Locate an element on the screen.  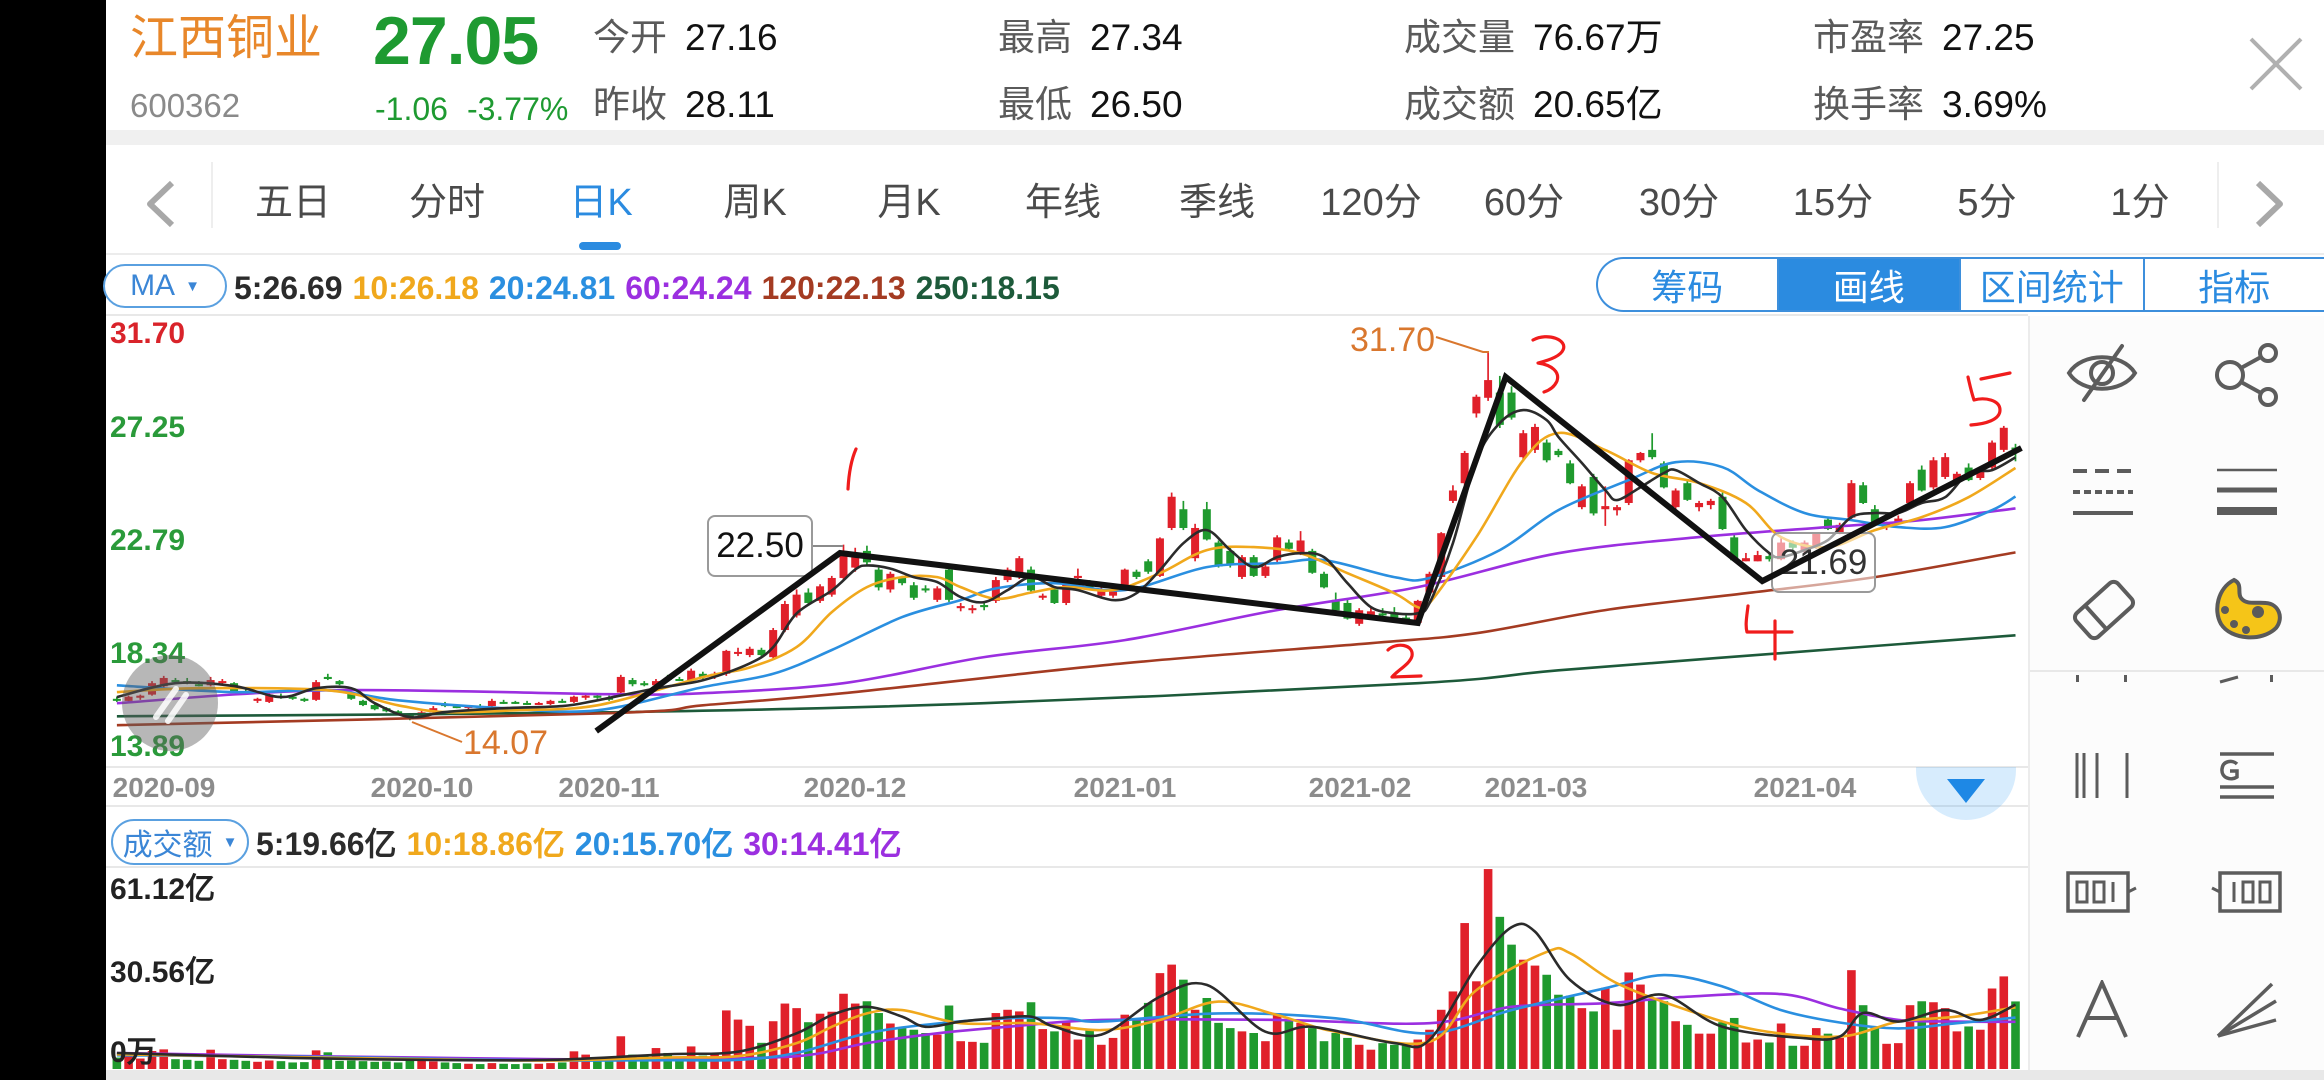
date-axis-border is located at coordinates (1067, 806).